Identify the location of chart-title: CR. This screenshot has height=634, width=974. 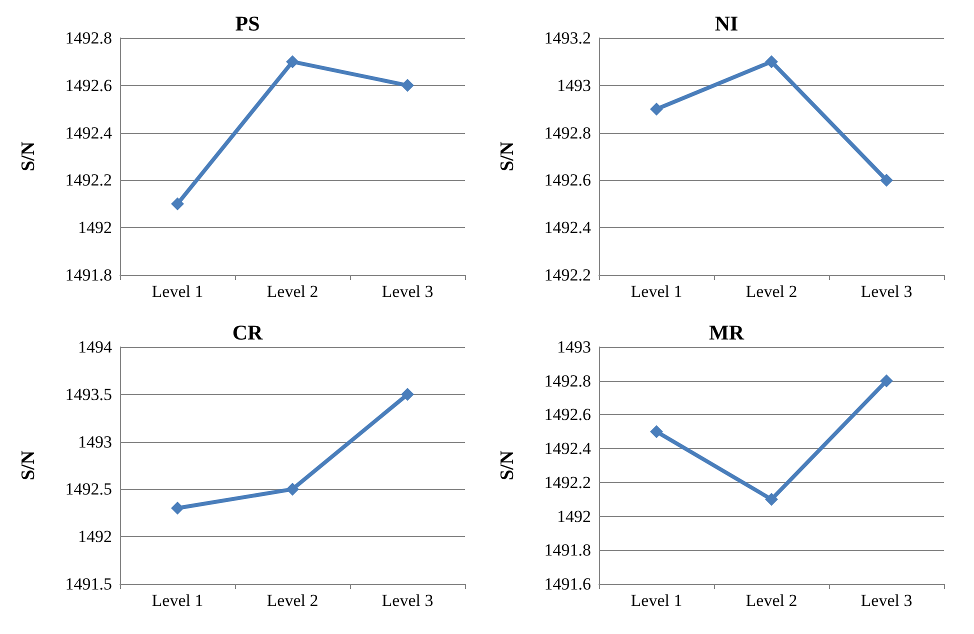
(248, 332).